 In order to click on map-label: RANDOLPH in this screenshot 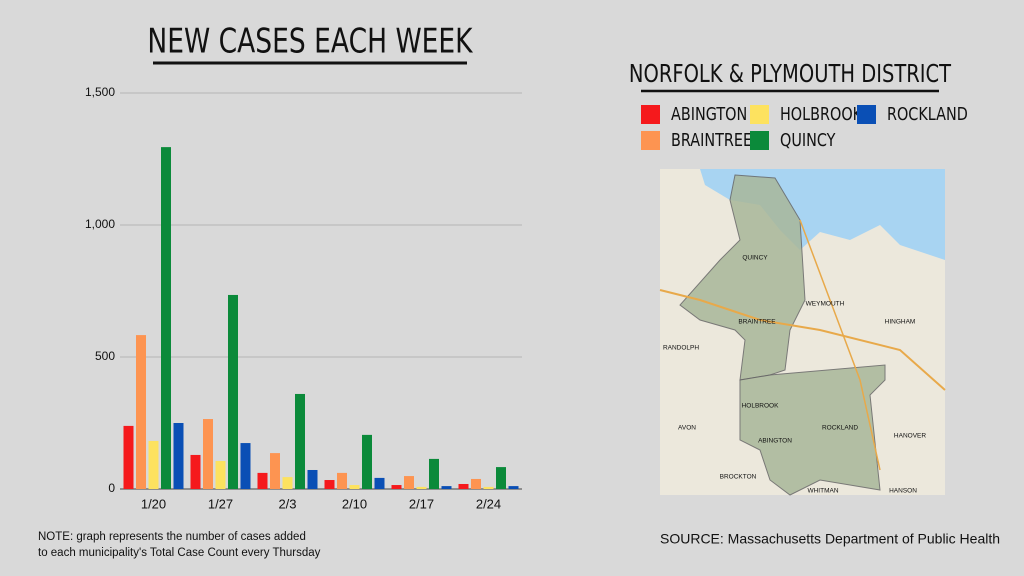, I will do `click(681, 348)`.